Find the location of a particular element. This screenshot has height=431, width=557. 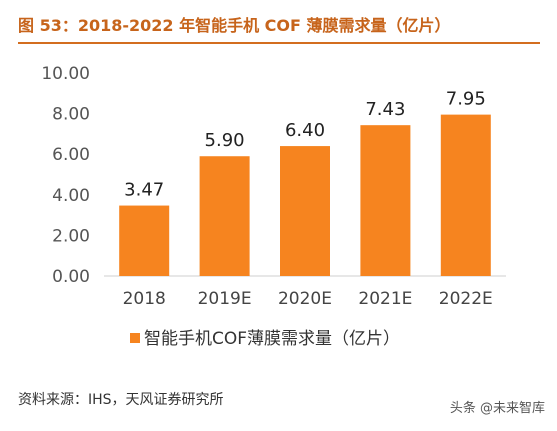

x-tick-label: 2019E is located at coordinates (225, 299).